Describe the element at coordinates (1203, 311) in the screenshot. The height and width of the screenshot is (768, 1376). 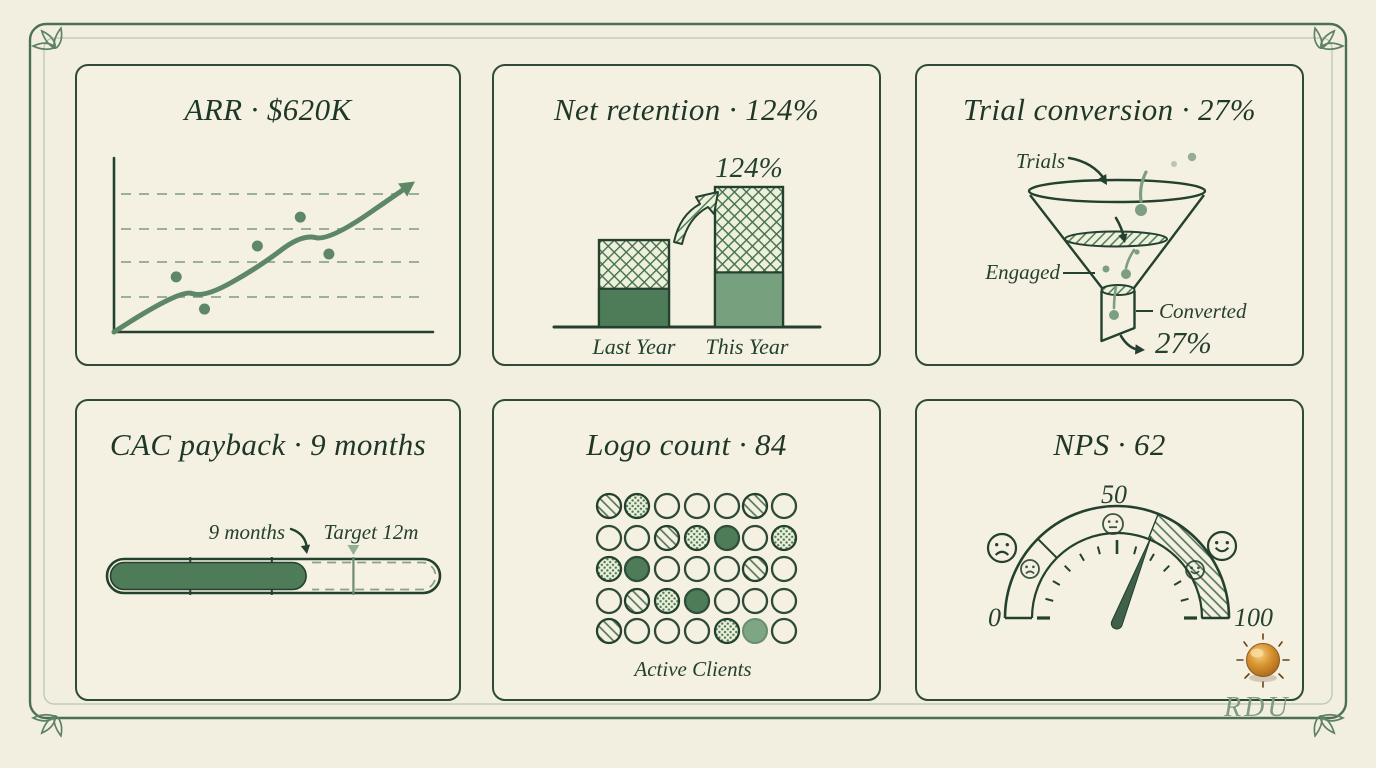
I see `funnel-label-converted: Converted` at that location.